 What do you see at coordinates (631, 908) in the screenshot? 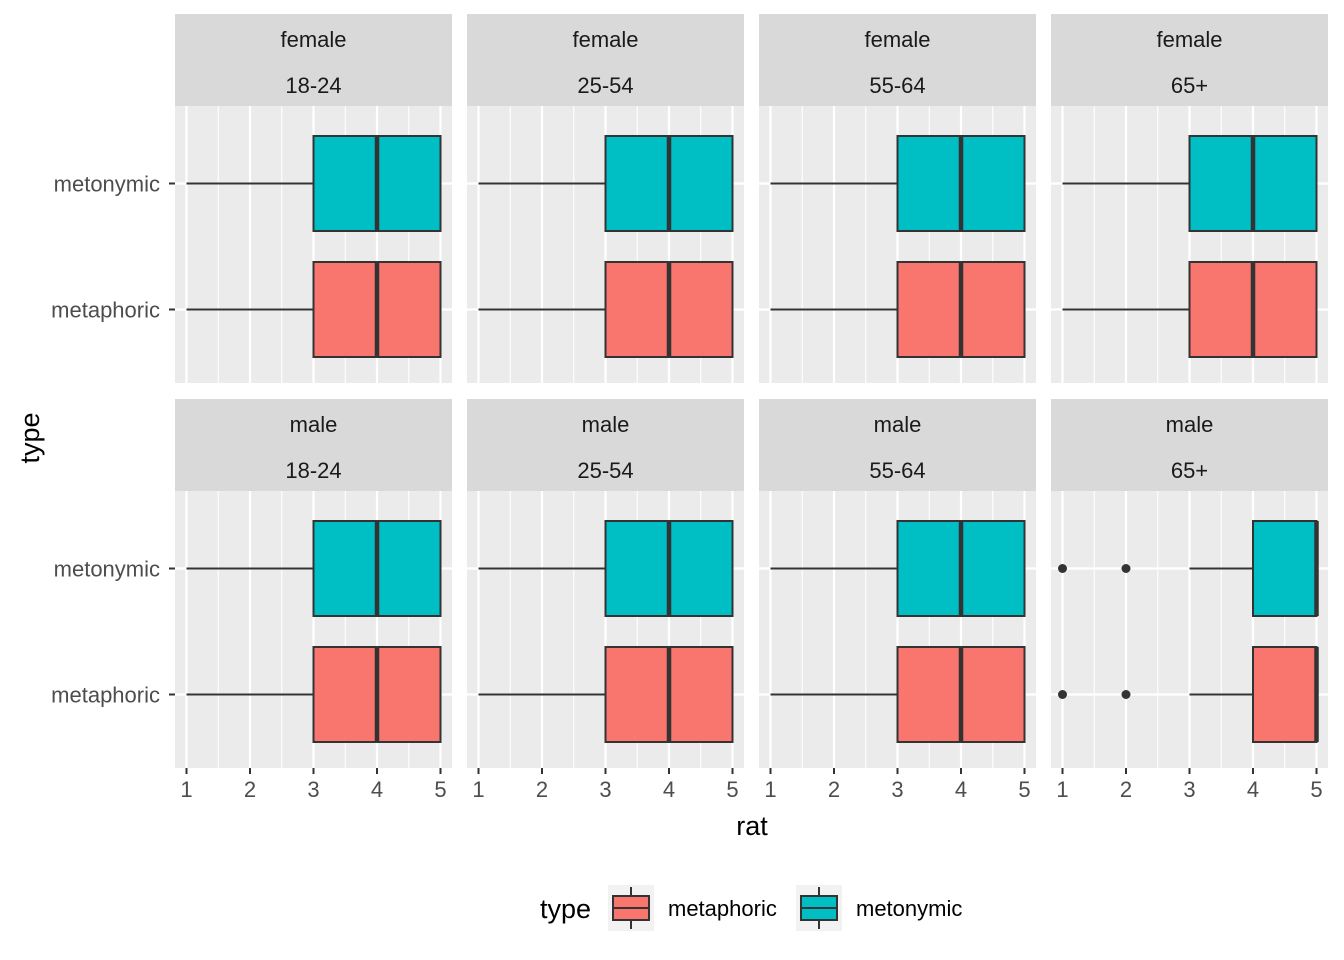
I see `legend-key-metaphoric` at bounding box center [631, 908].